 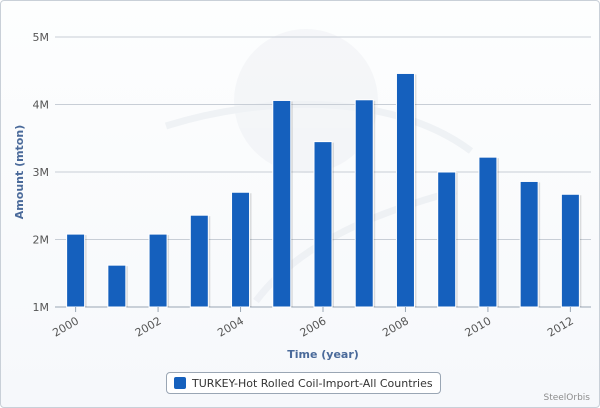 What do you see at coordinates (41, 172) in the screenshot?
I see `y-tick-label: 3M` at bounding box center [41, 172].